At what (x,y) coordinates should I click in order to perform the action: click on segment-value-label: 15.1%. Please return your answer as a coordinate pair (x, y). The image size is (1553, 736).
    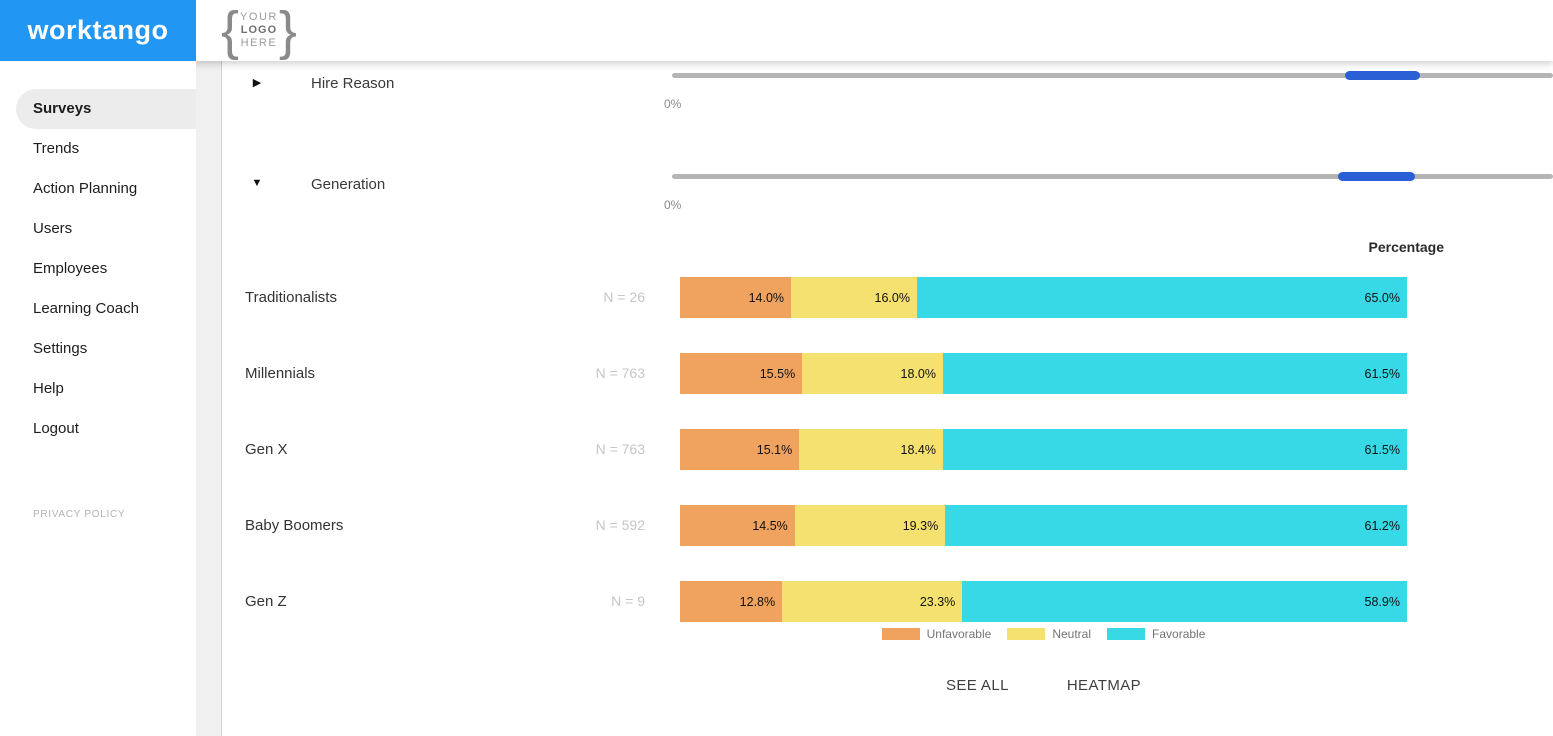
    Looking at the image, I should click on (774, 449).